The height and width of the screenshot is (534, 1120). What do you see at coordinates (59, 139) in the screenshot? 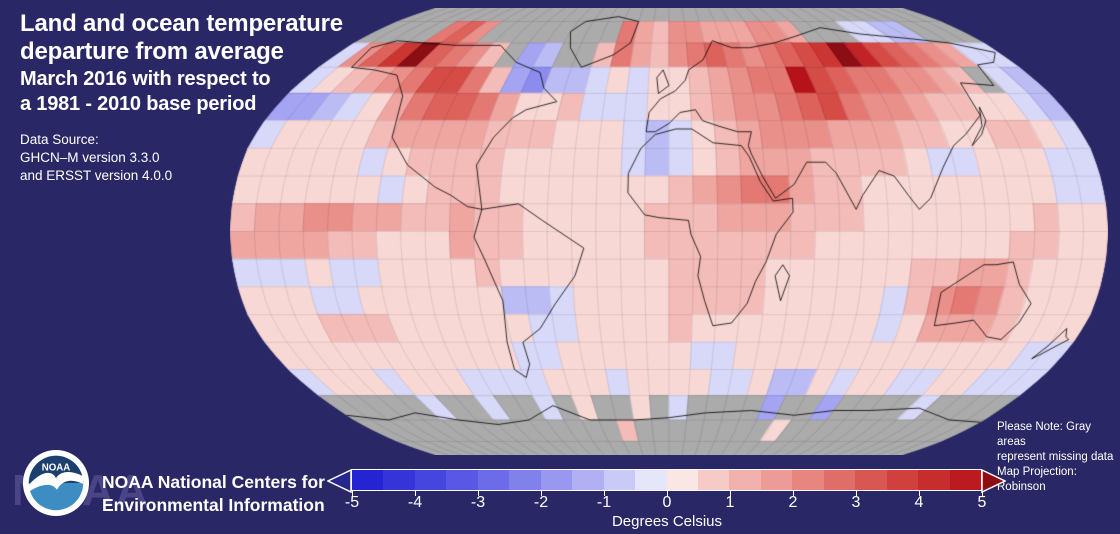
I see `data-source-label: Data Source:` at bounding box center [59, 139].